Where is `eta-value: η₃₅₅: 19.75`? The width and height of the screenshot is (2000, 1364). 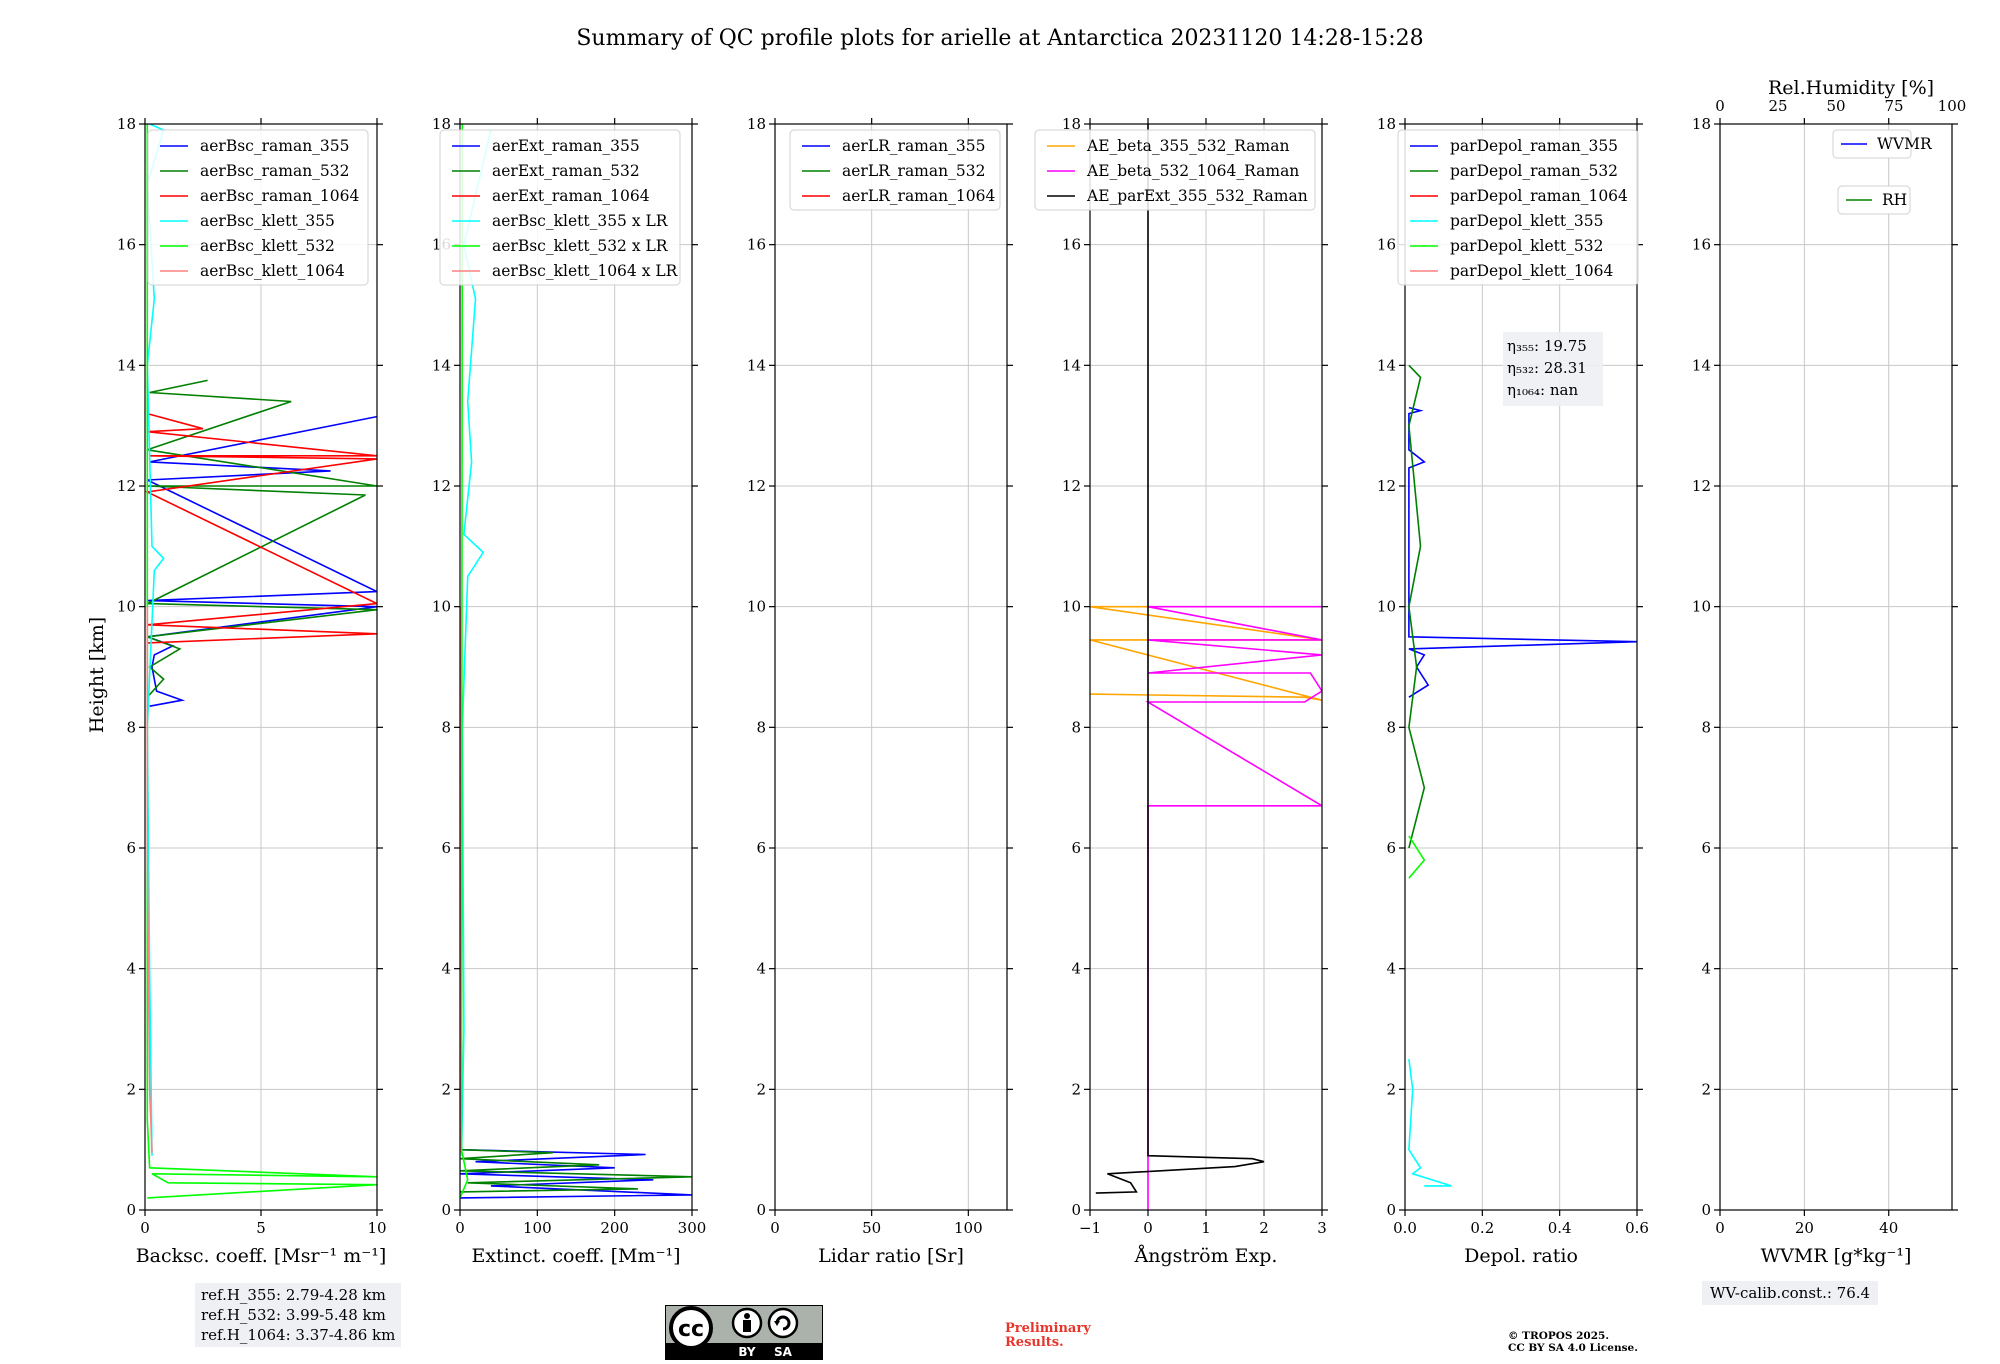
eta-value: η₃₅₅: 19.75 is located at coordinates (1547, 346).